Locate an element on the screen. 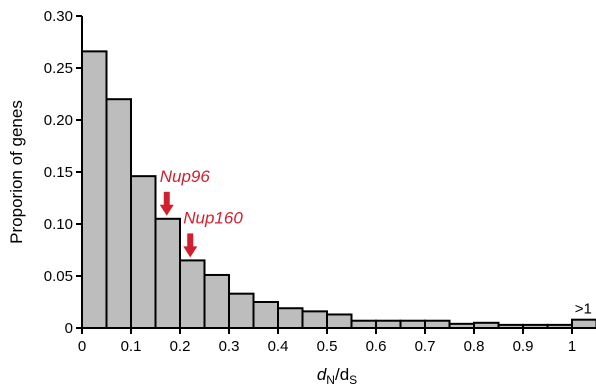 The height and width of the screenshot is (389, 596). x-axis-title-sep: /d is located at coordinates (342, 374).